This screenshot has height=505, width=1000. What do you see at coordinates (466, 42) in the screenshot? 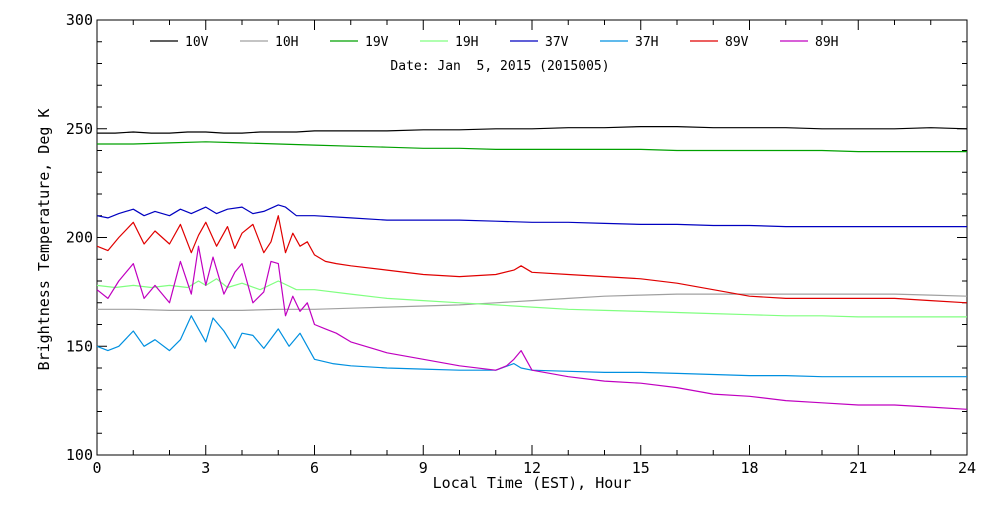
I see `legend-label-19h: 19H` at bounding box center [466, 42].